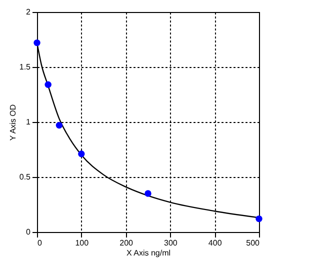 This screenshot has width=318, height=264. I want to click on y-tick-label: 0.5, so click(25, 177).